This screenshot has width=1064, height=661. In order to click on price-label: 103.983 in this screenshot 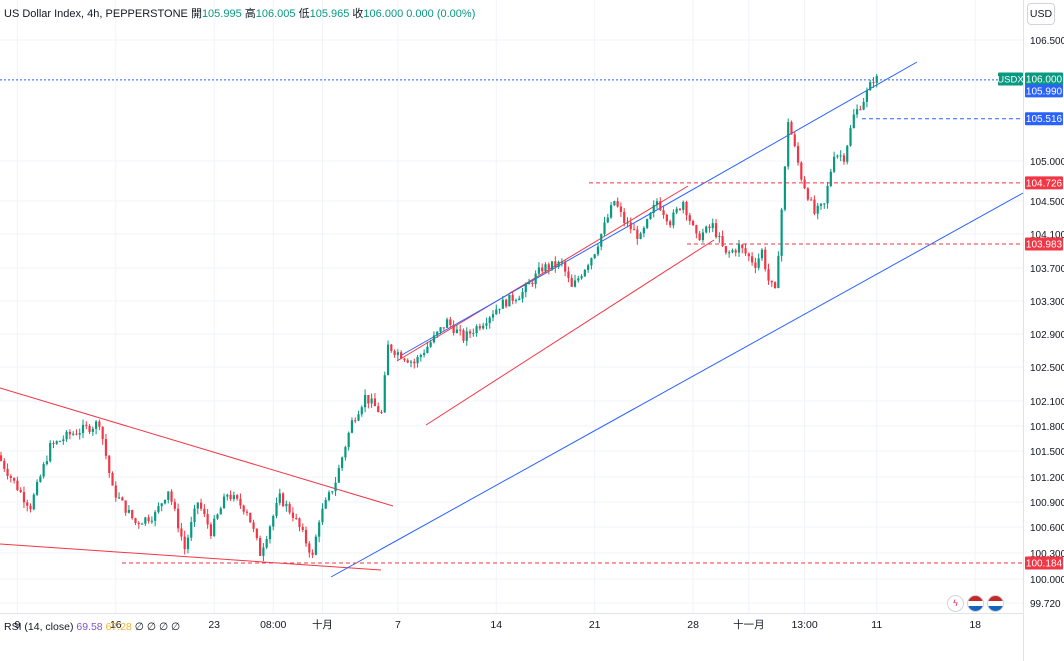, I will do `click(1044, 244)`.